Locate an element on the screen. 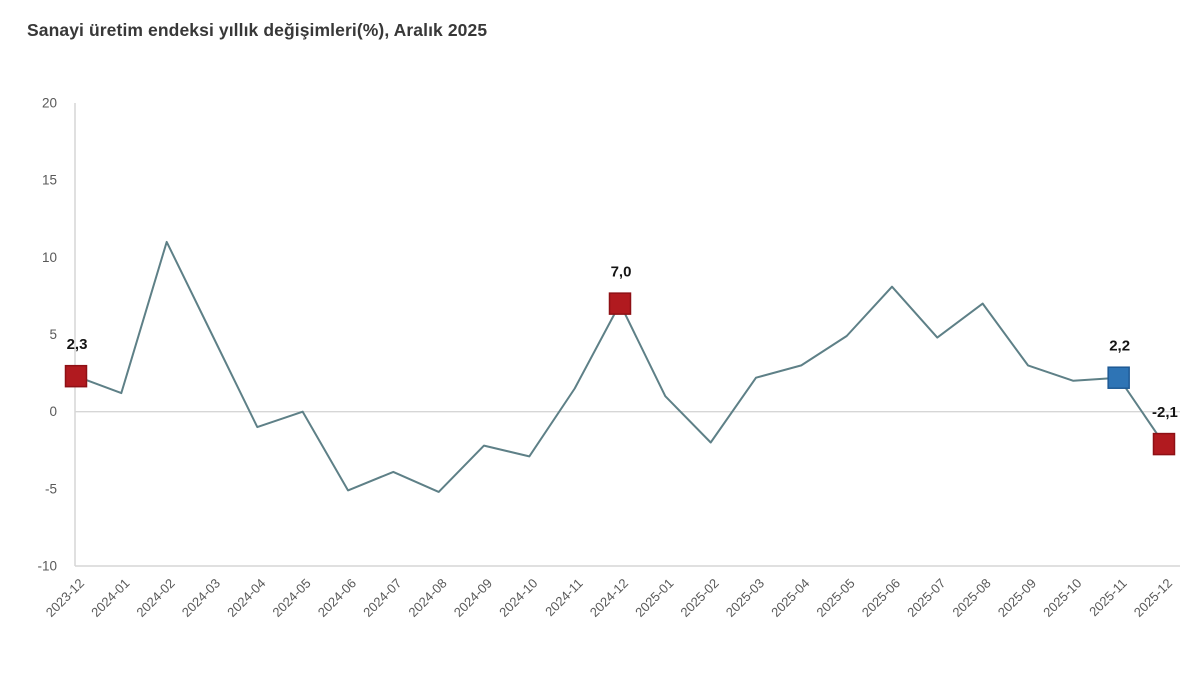  x-tick-label: 2023-12 is located at coordinates (65, 598).